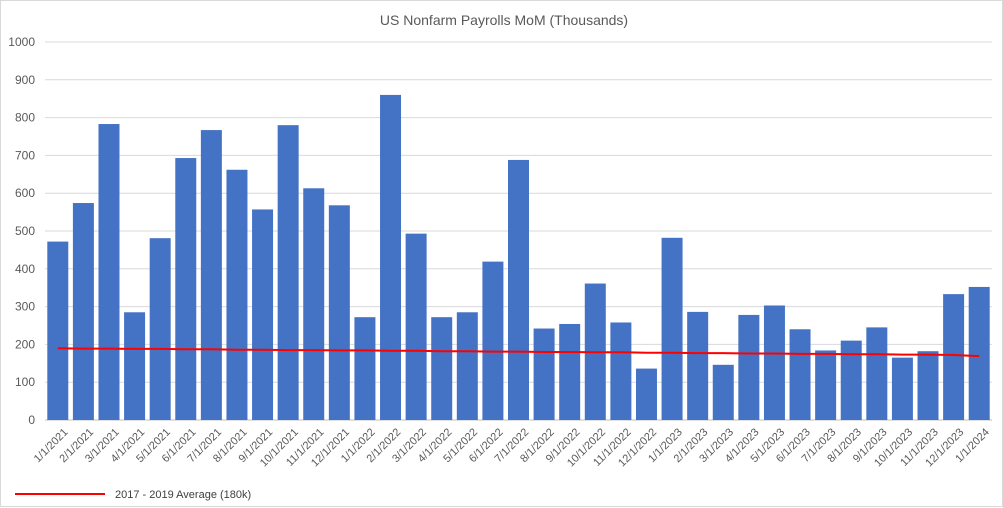 This screenshot has width=1003, height=508. Describe the element at coordinates (183, 495) in the screenshot. I see `legend-label: 2017 - 2019 Average (180k)` at that location.